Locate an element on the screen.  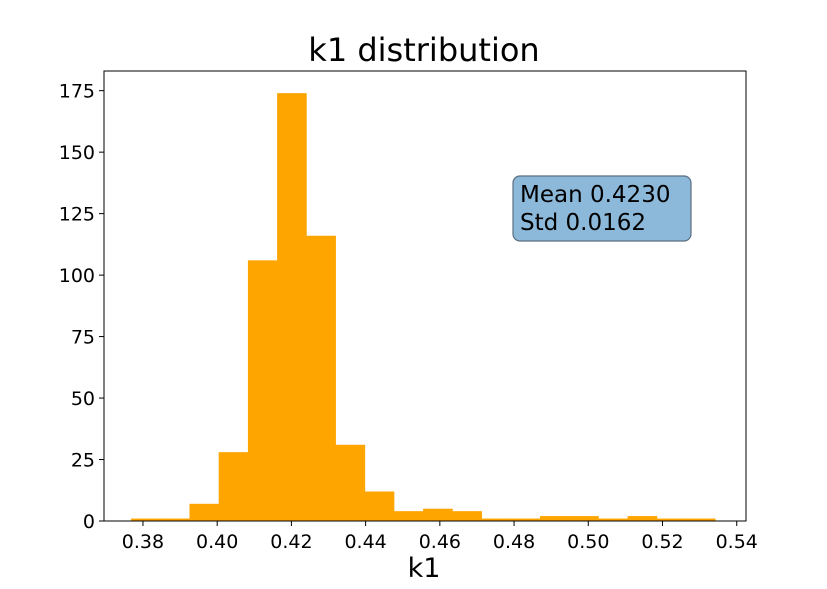
y-tick-label: 125 is located at coordinates (77, 215).